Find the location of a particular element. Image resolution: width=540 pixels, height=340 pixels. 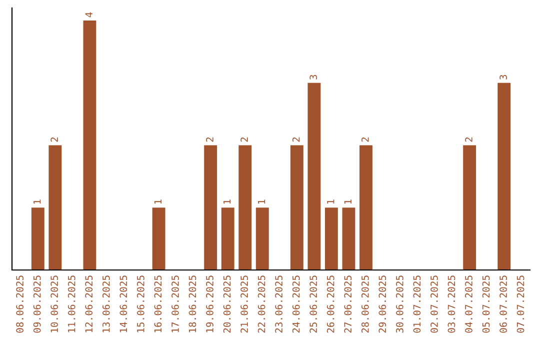

x-tick-label: 13.06.2025 is located at coordinates (106, 304).